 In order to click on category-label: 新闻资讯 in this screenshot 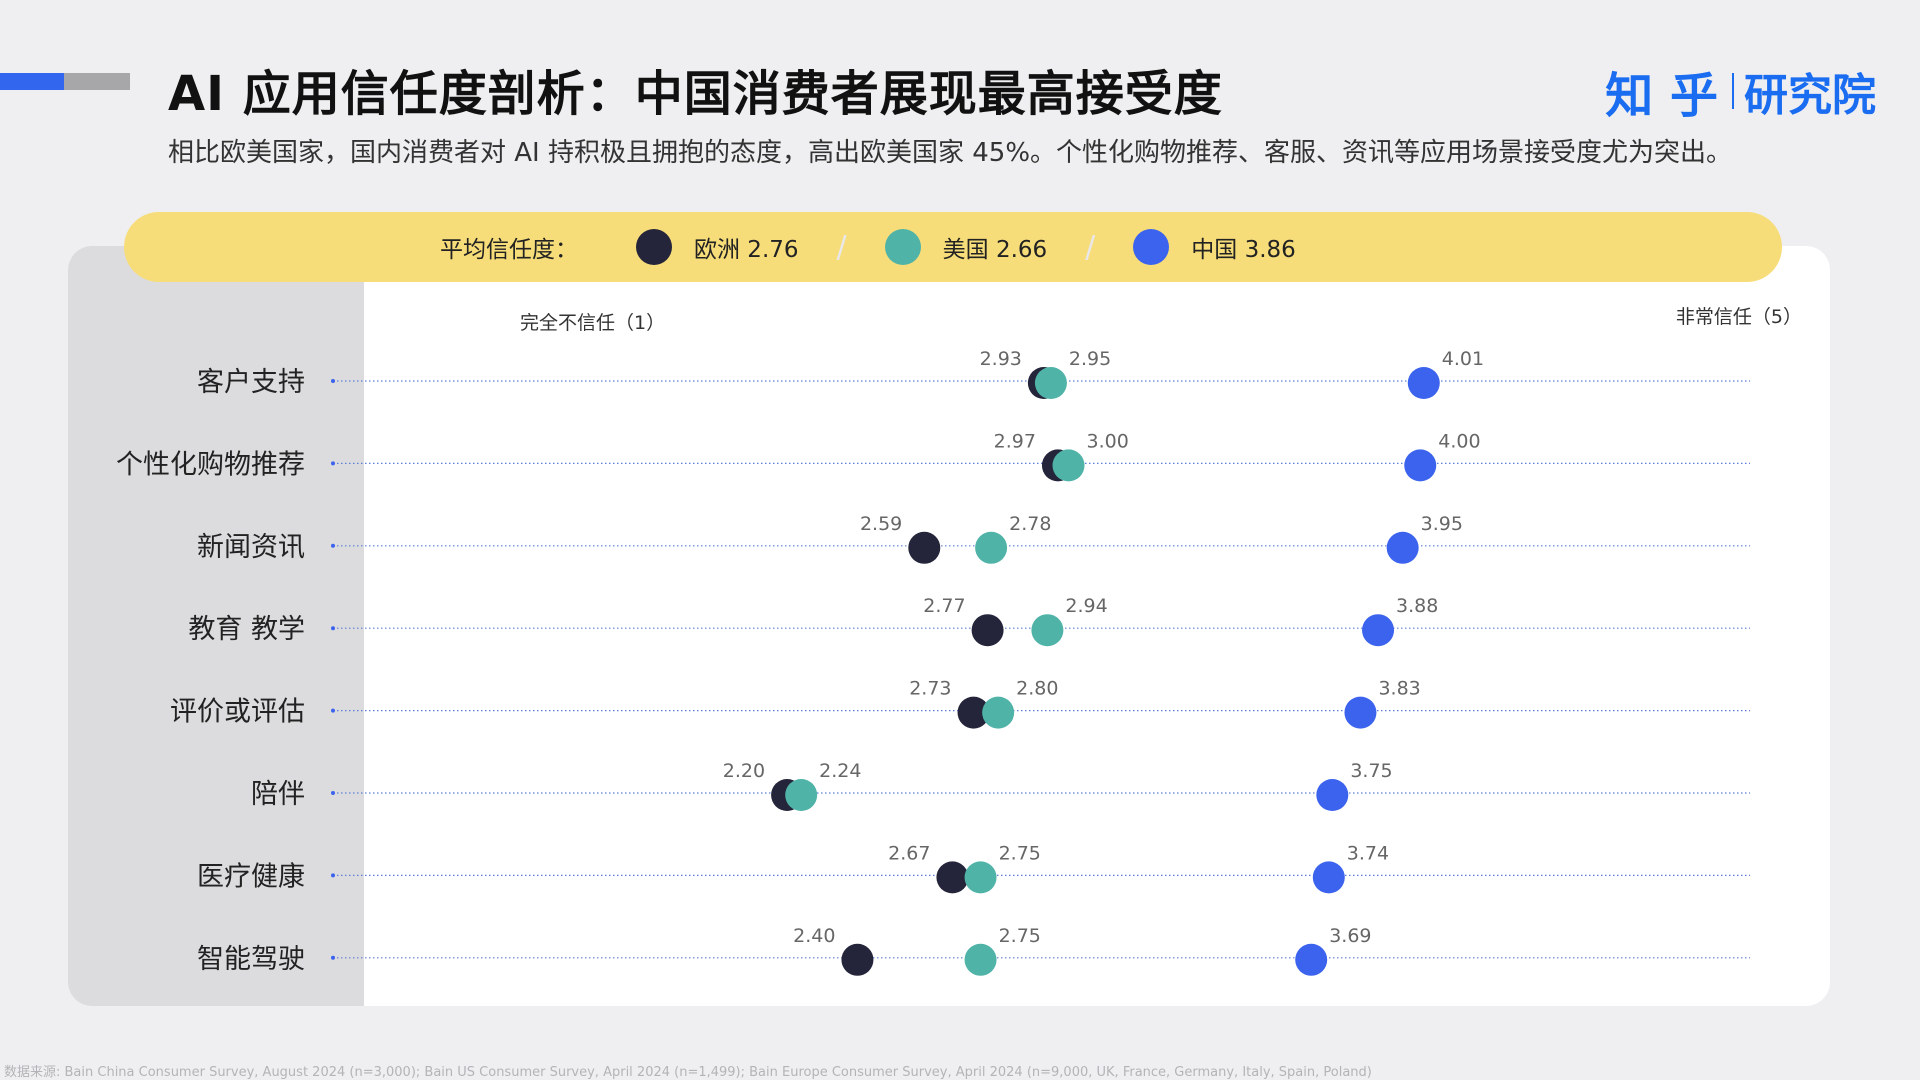, I will do `click(251, 547)`.